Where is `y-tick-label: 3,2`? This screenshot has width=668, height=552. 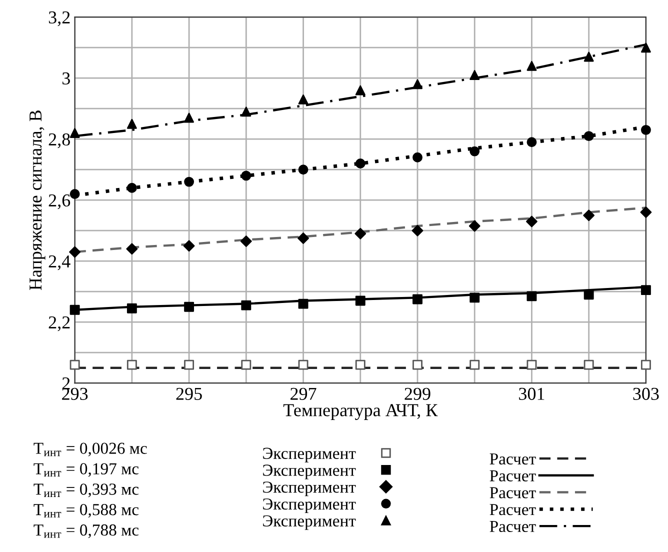 y-tick-label: 3,2 is located at coordinates (59, 18).